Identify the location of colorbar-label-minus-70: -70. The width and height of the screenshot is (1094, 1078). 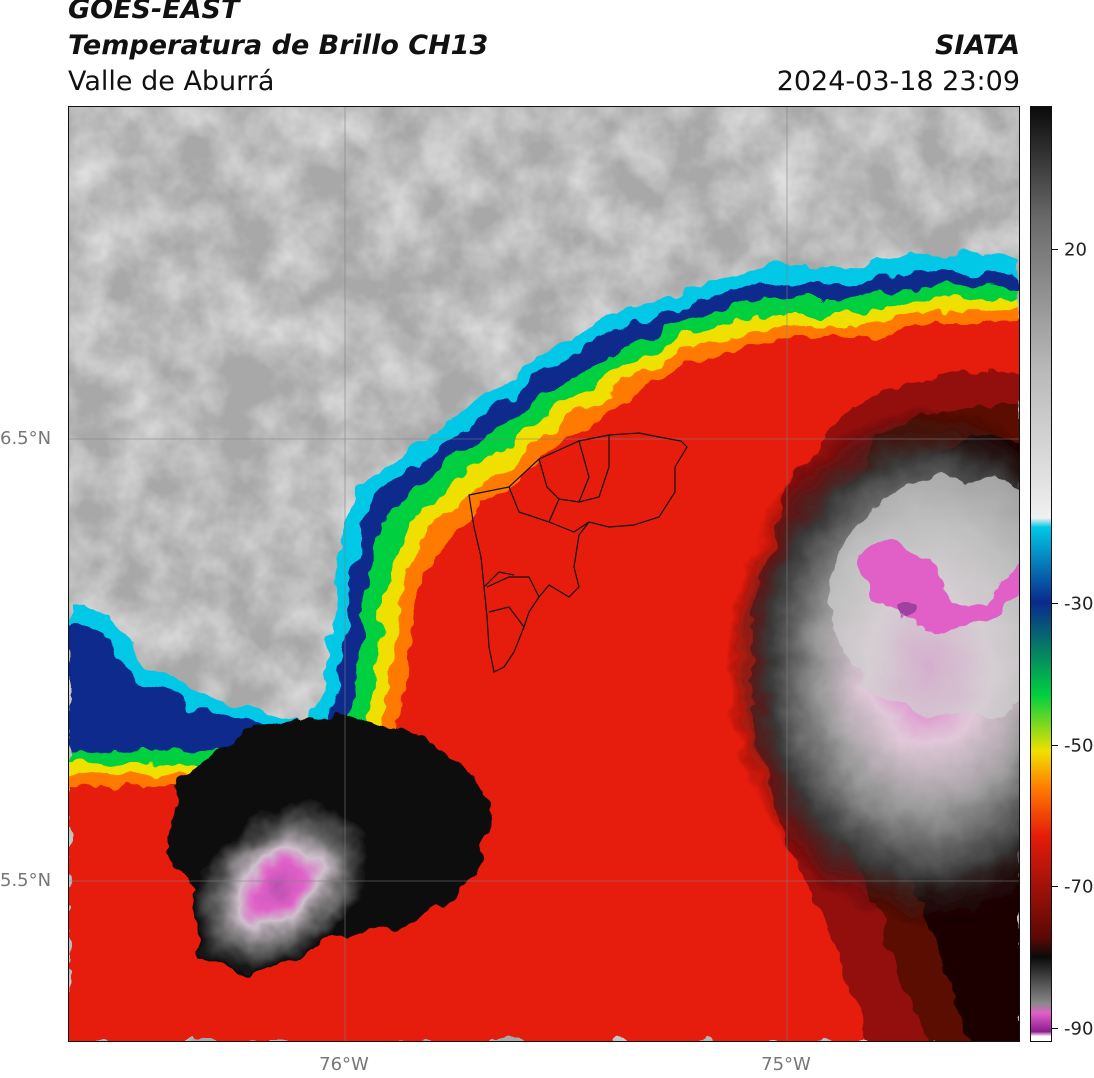
(1079, 887).